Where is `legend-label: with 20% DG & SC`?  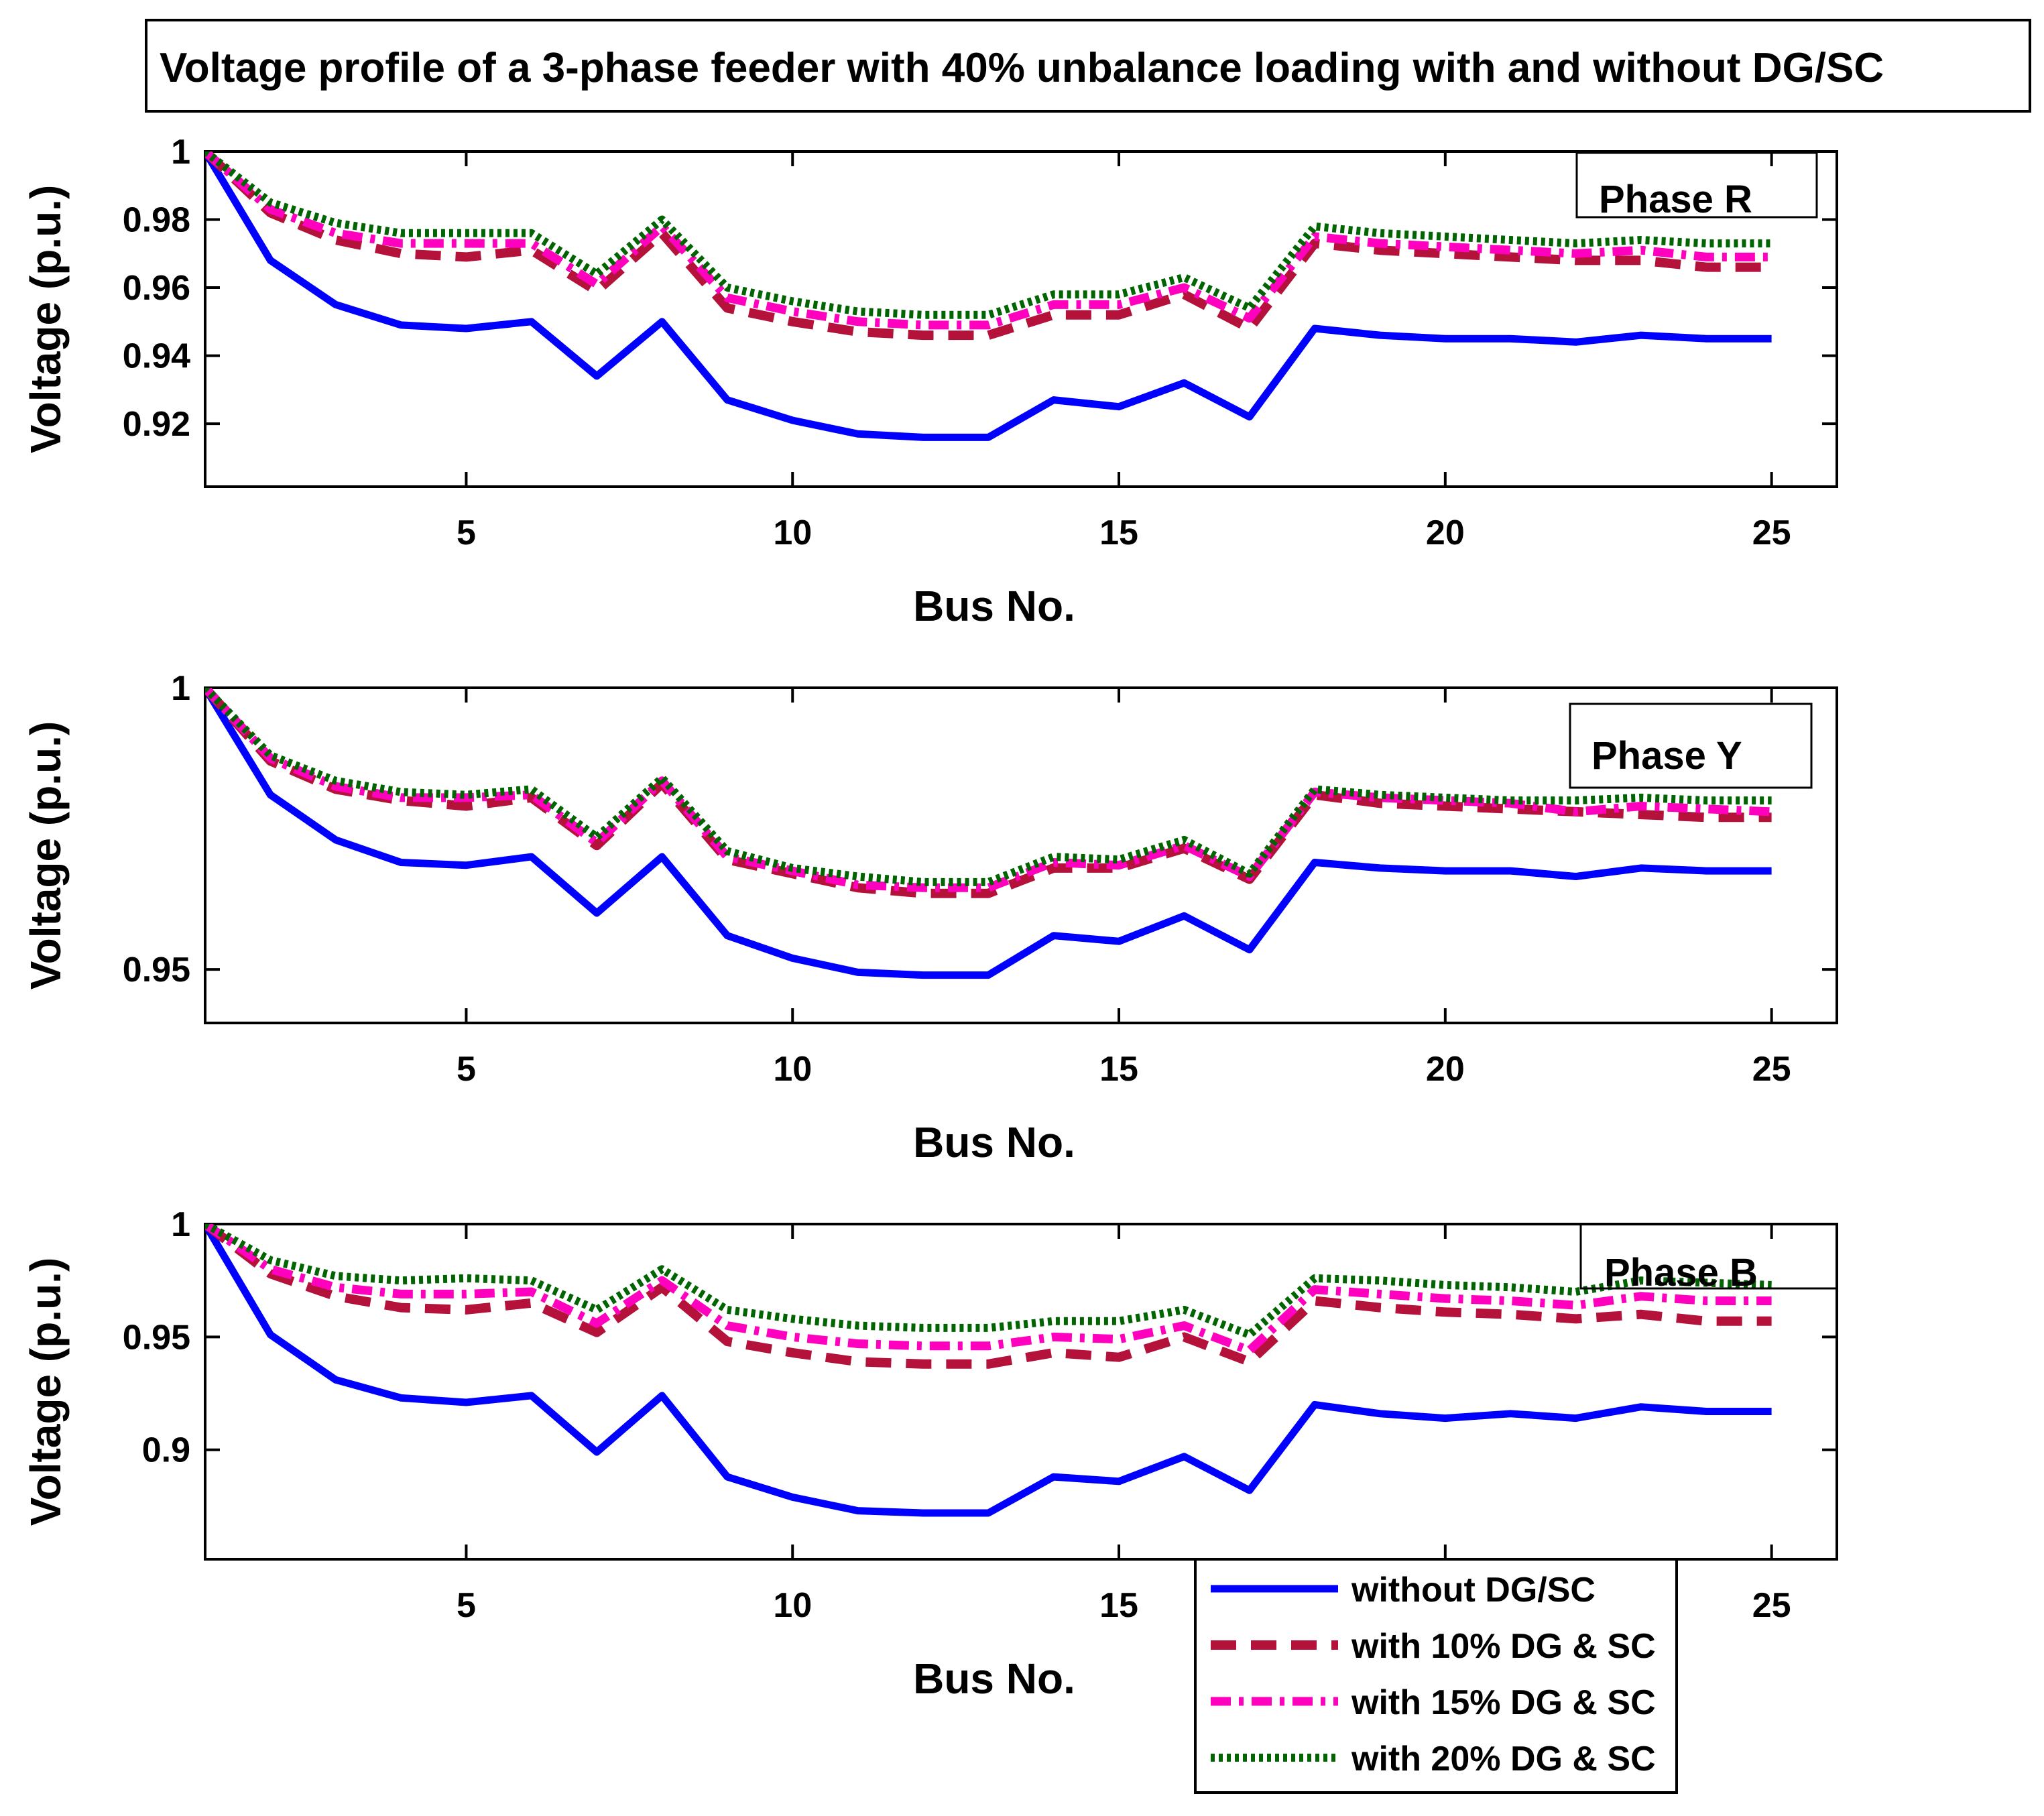
legend-label: with 20% DG & SC is located at coordinates (1503, 1759).